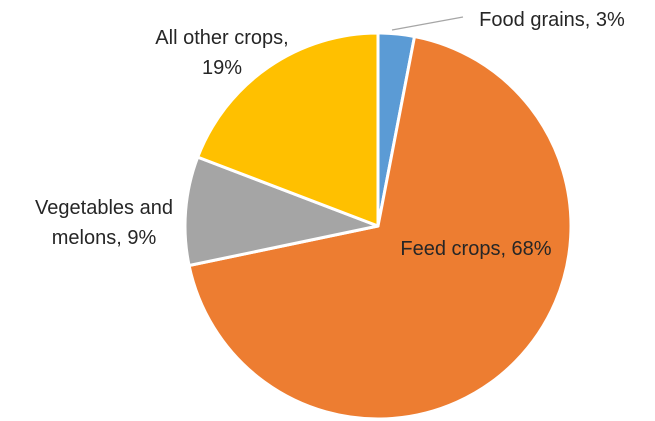  What do you see at coordinates (221, 53) in the screenshot?
I see `slice-label-all-other-crops: All other crops, 19%` at bounding box center [221, 53].